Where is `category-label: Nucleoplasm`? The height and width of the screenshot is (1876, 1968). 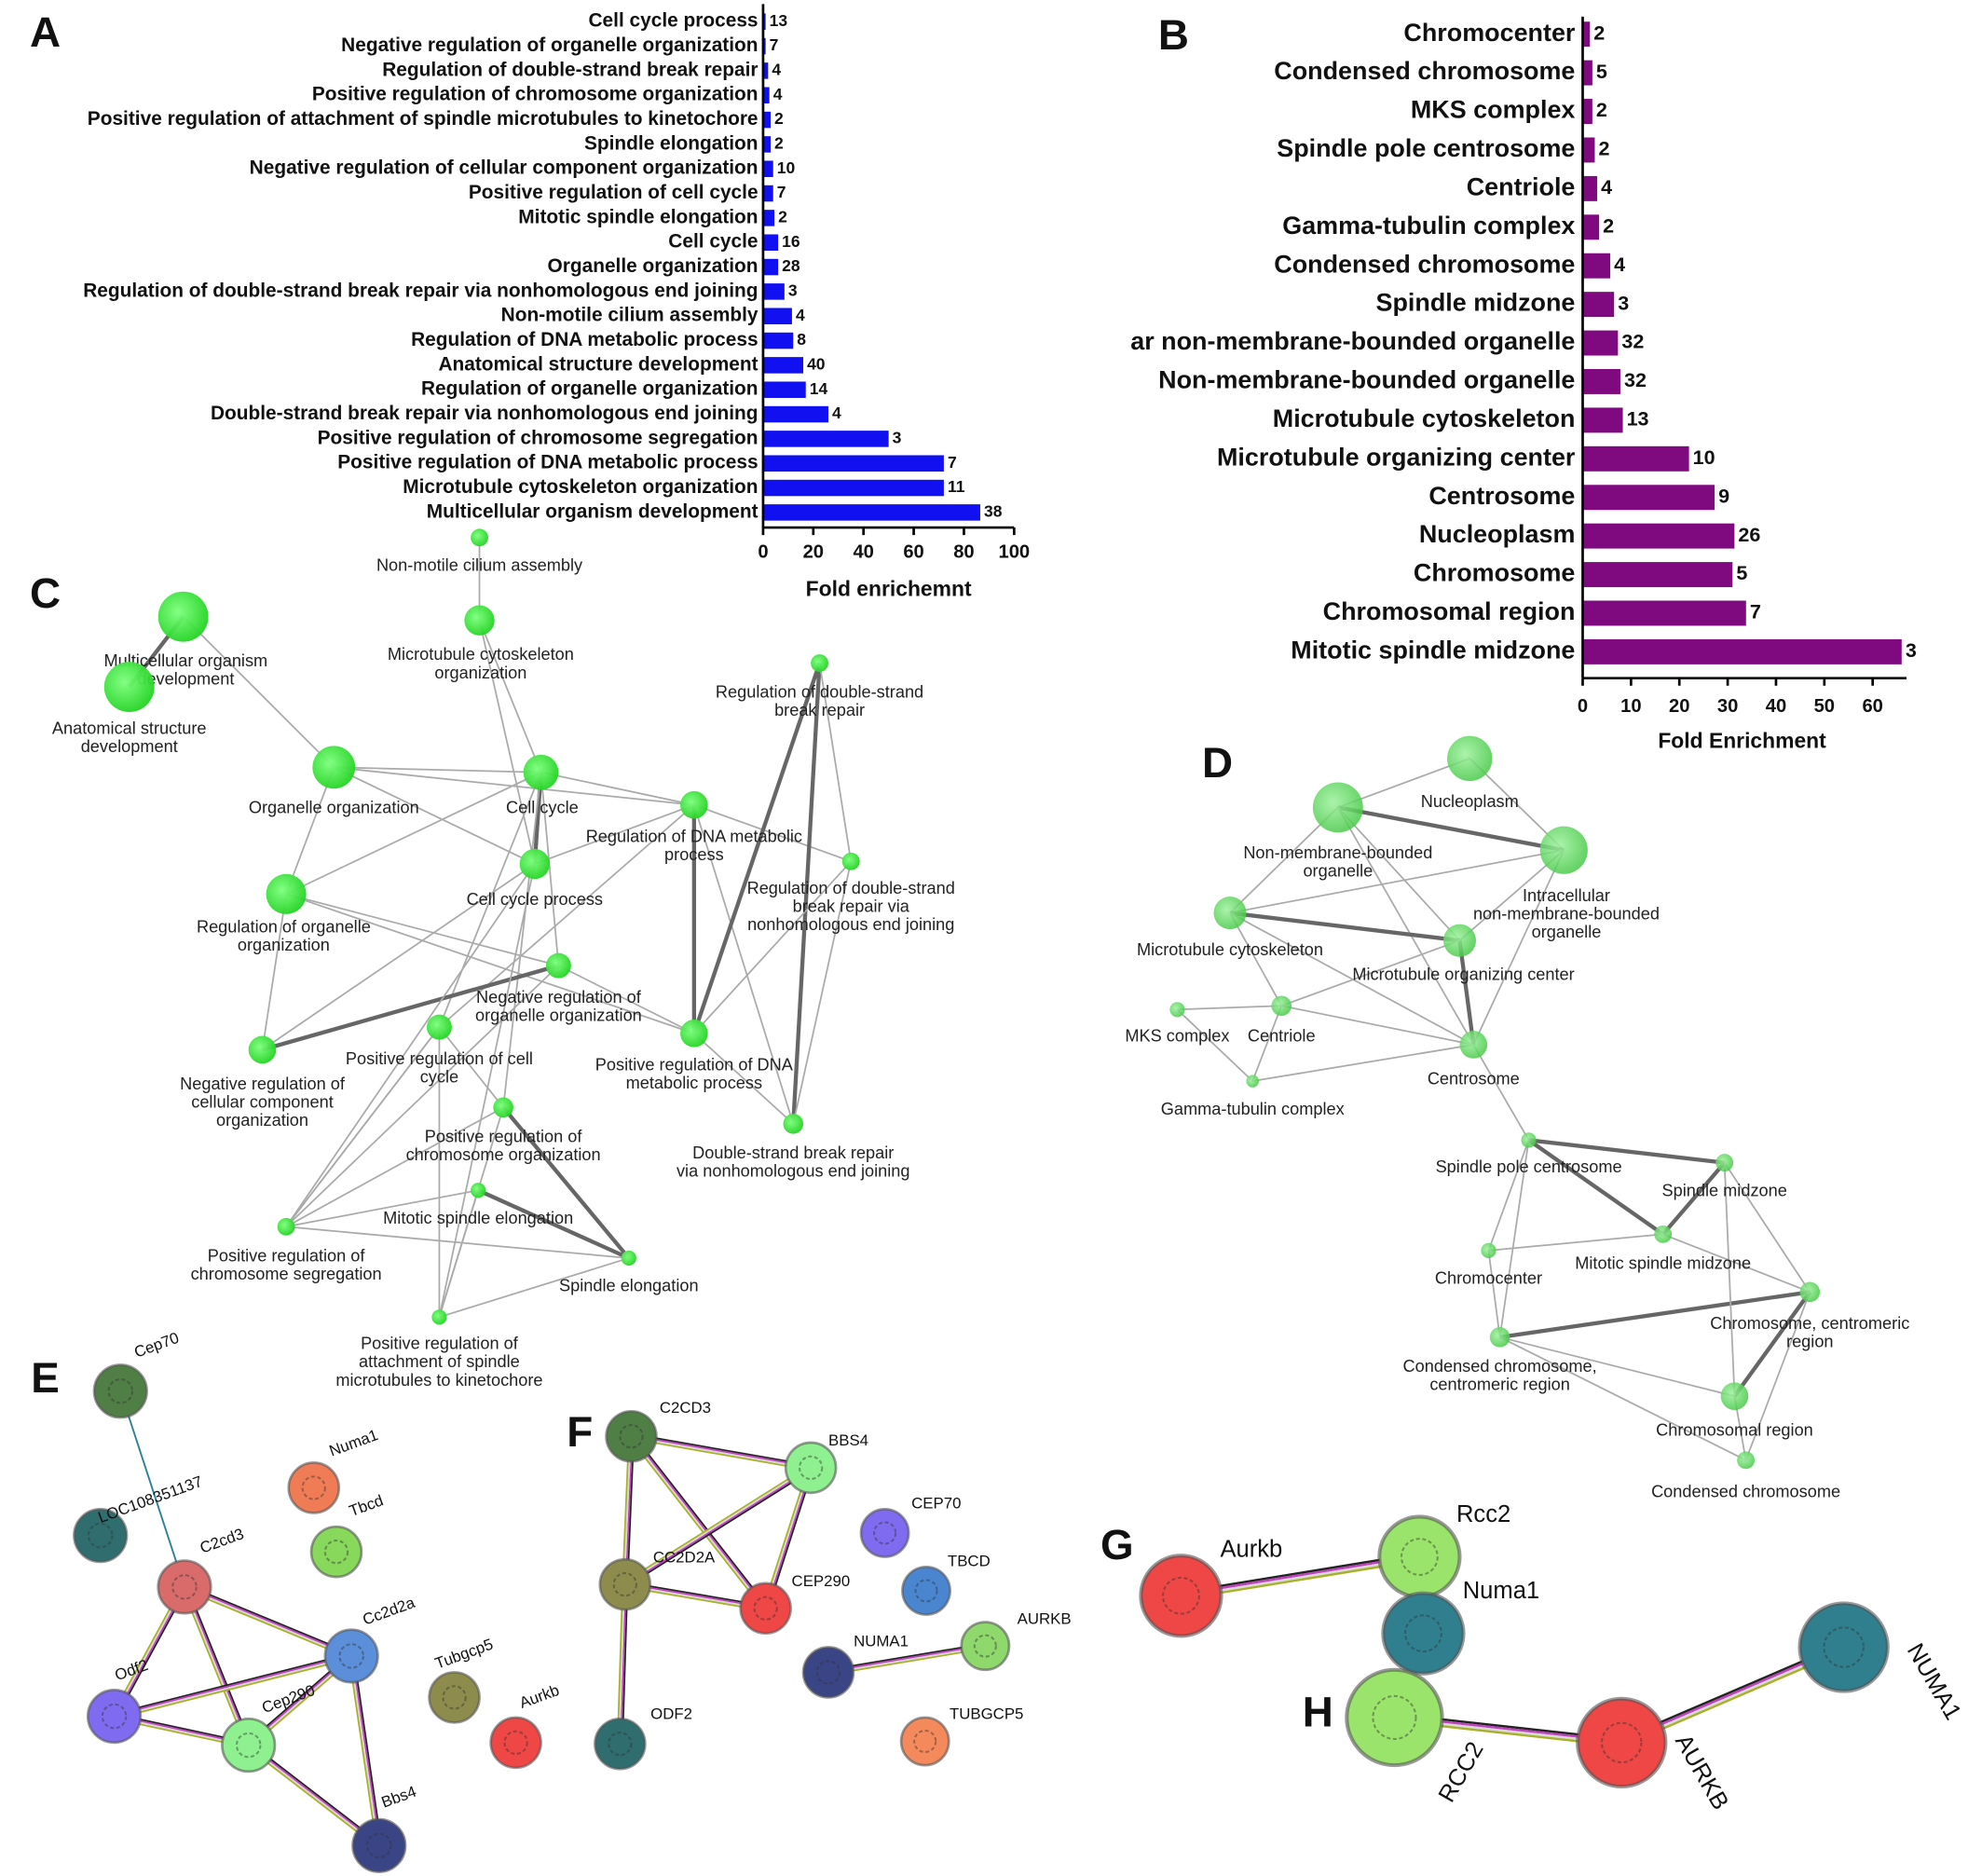 category-label: Nucleoplasm is located at coordinates (1497, 534).